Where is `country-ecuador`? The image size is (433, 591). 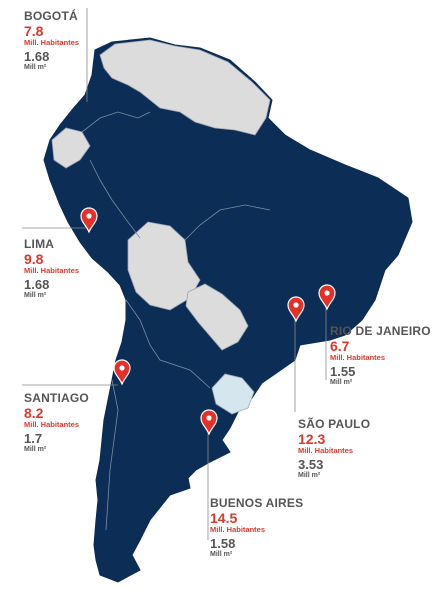 country-ecuador is located at coordinates (71, 148).